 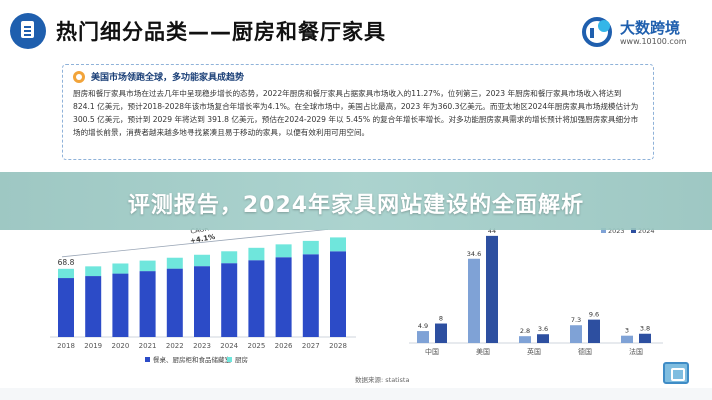 I want to click on cagr-trend-line, so click(x=195, y=243).